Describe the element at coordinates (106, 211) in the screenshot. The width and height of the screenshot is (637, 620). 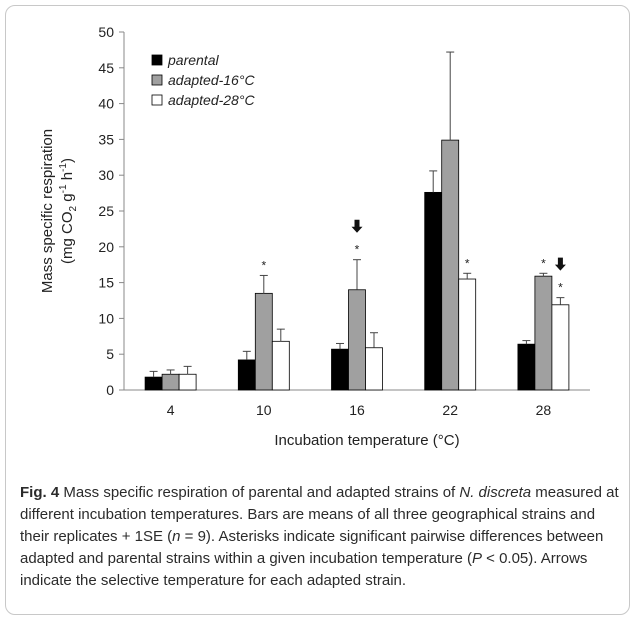
I see `y-tick-label-25: 25` at that location.